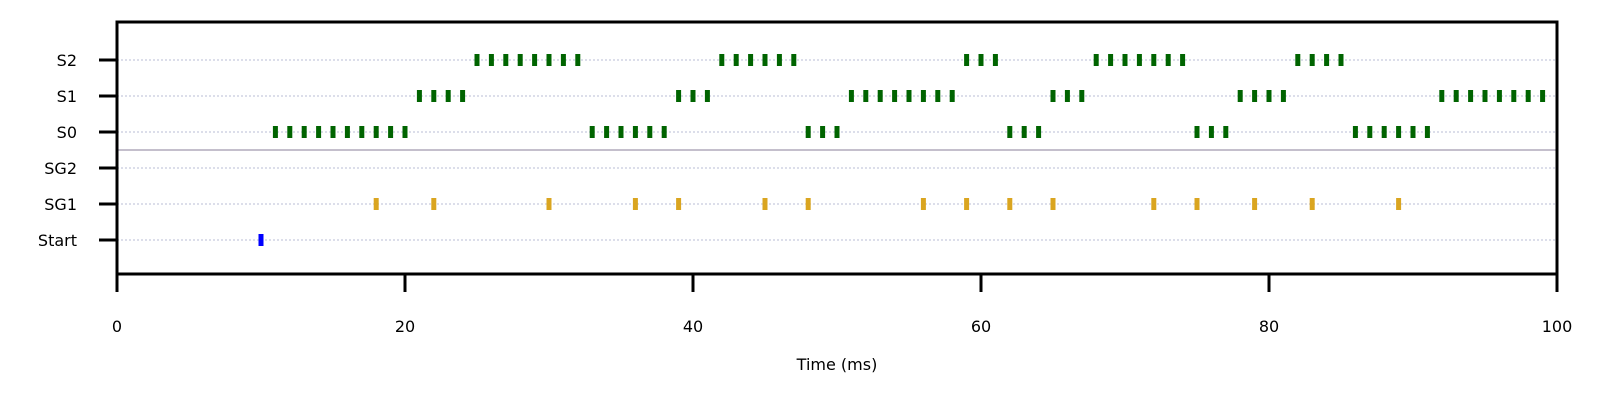 The image size is (1600, 400). What do you see at coordinates (405, 326) in the screenshot?
I see `x-tick-label-20: 20` at bounding box center [405, 326].